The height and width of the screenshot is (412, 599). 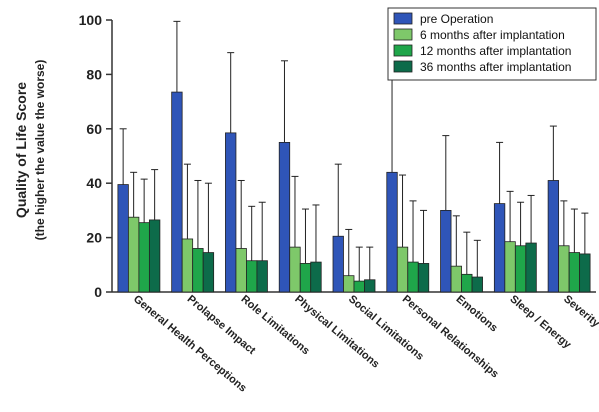 What do you see at coordinates (190, 344) in the screenshot?
I see `x-tick-label: General Health Perceptions` at bounding box center [190, 344].